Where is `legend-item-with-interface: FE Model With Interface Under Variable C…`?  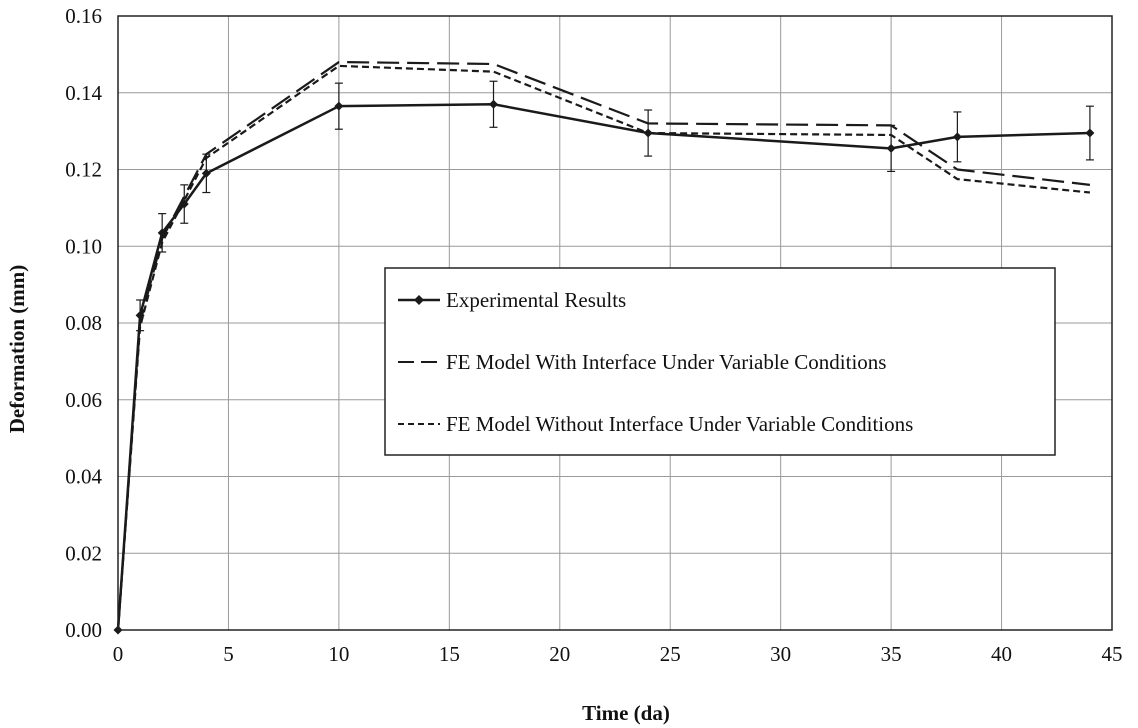 legend-item-with-interface: FE Model With Interface Under Variable C… is located at coordinates (642, 362).